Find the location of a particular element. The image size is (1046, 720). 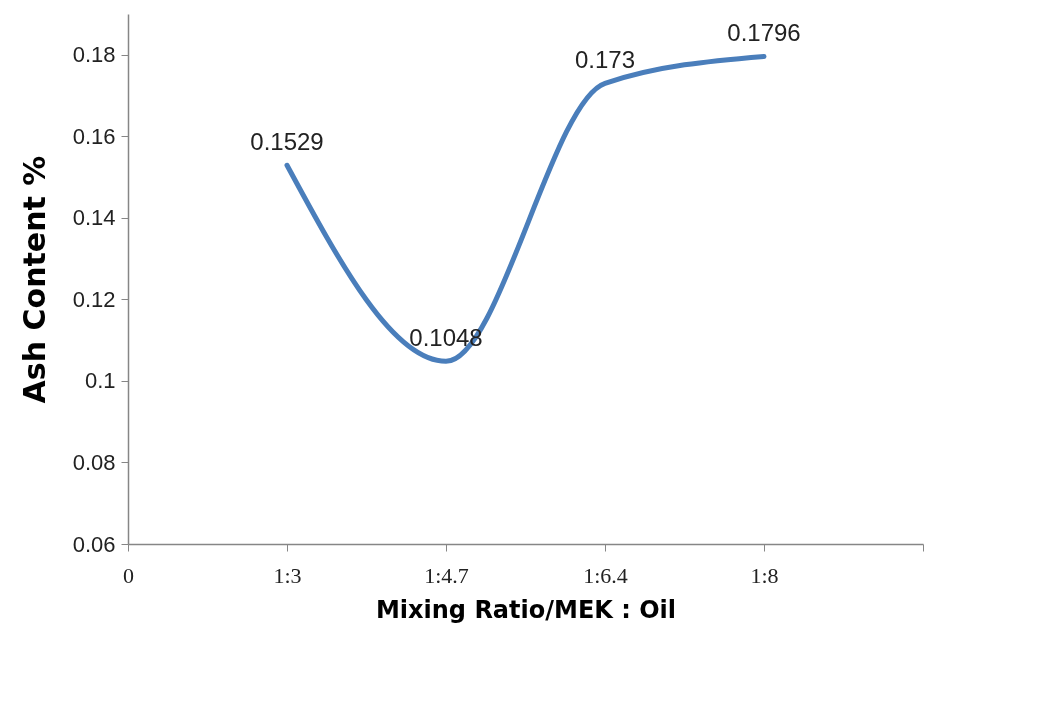

y-tick-label: 0.08 is located at coordinates (94, 462).